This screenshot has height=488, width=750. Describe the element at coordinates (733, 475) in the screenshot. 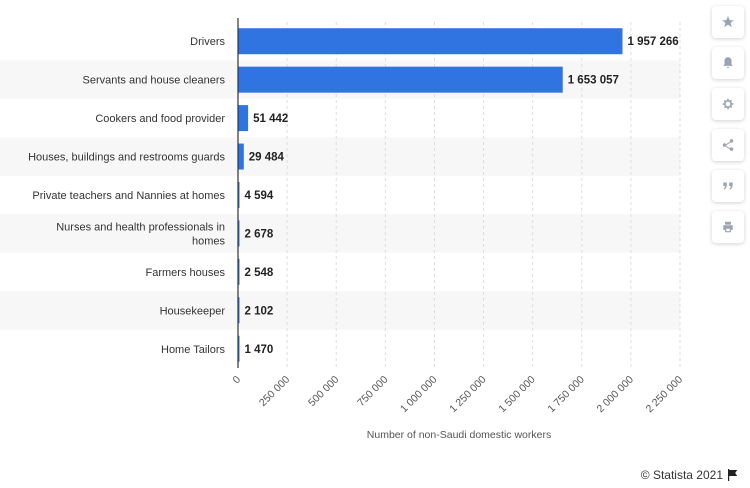

I see `flag-icon` at that location.